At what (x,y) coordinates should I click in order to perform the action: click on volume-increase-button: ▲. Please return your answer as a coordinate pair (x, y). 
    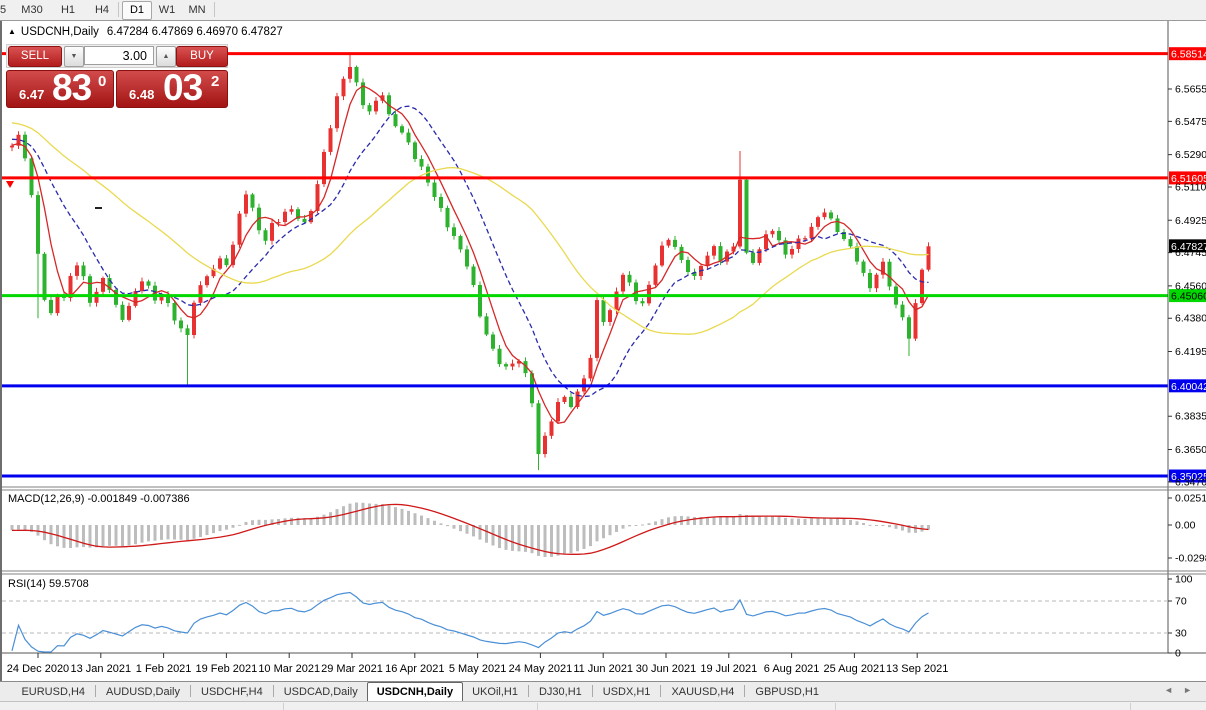
    Looking at the image, I should click on (166, 56).